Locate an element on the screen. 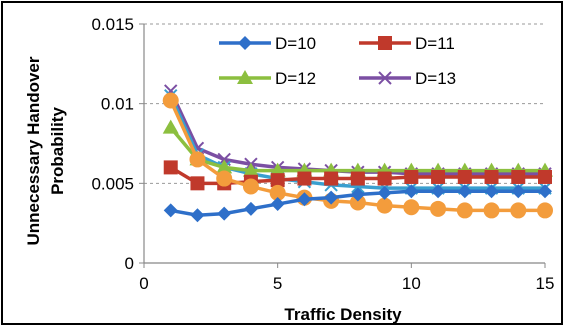 Image resolution: width=566 pixels, height=328 pixels. x-tick-label: 10 is located at coordinates (411, 283).